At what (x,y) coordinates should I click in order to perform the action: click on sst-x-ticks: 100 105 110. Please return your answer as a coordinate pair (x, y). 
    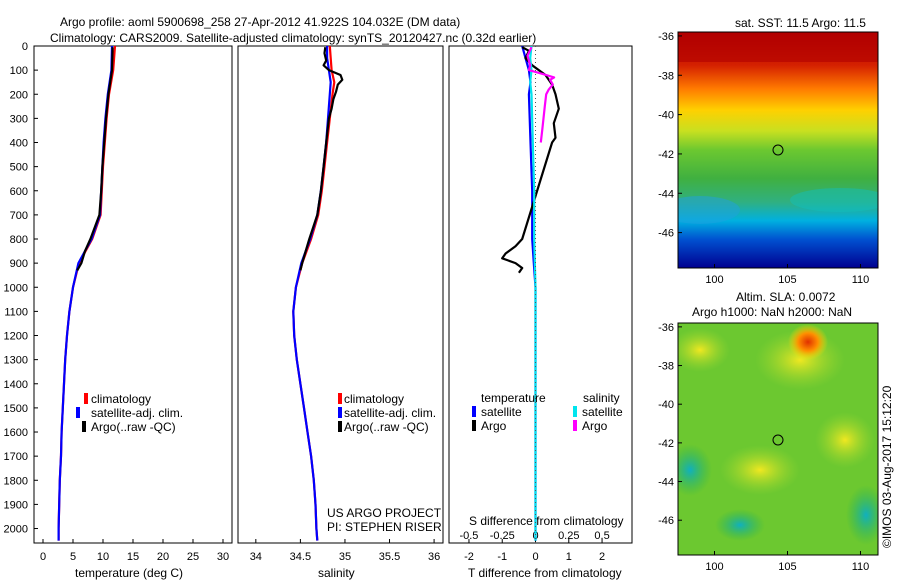
    Looking at the image, I should click on (787, 275).